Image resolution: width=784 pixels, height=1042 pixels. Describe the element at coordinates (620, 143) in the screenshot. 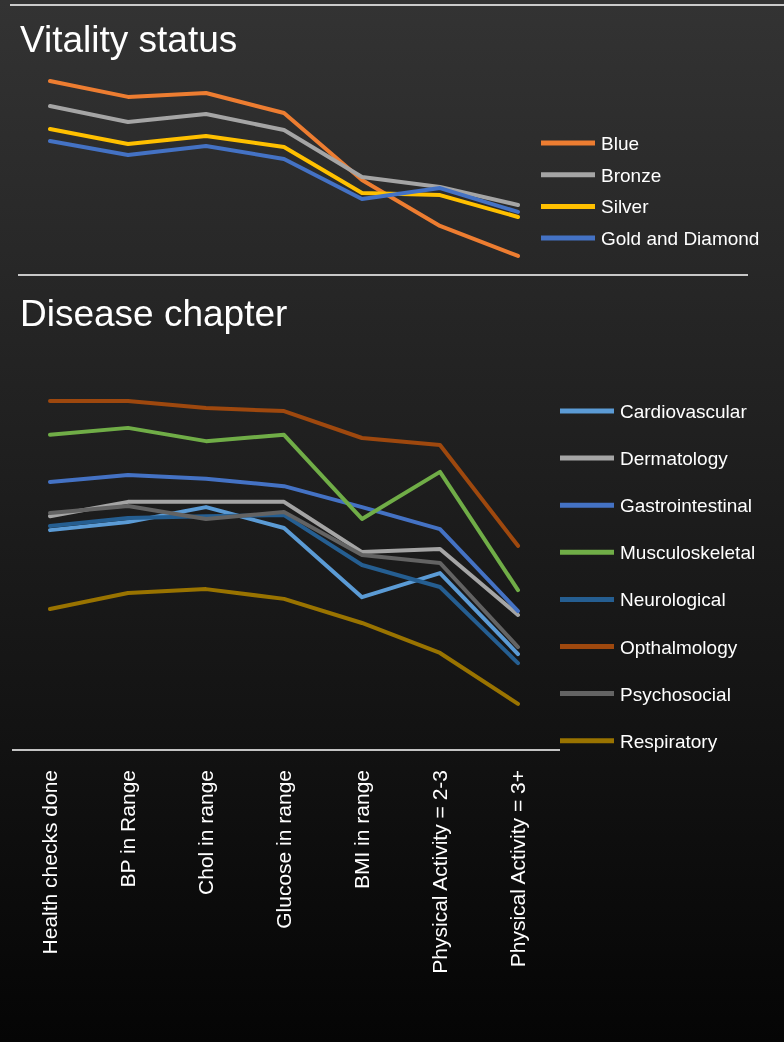

I see `legend-label: Blue` at that location.